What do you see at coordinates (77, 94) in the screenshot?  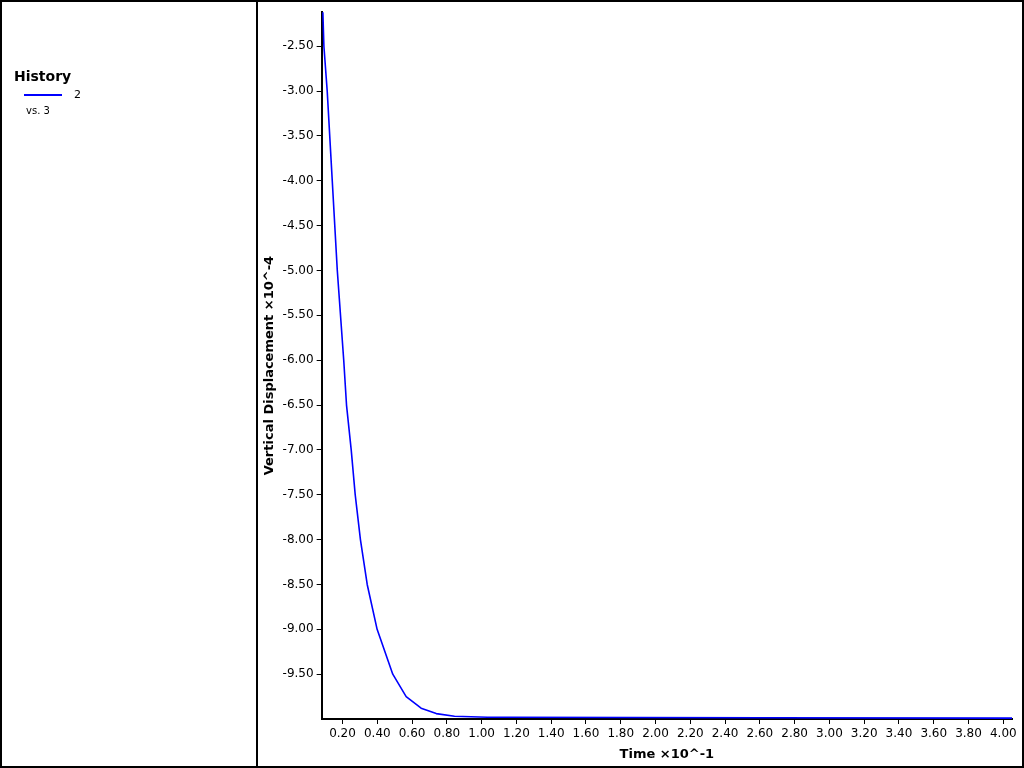 I see `legend-label: 2` at bounding box center [77, 94].